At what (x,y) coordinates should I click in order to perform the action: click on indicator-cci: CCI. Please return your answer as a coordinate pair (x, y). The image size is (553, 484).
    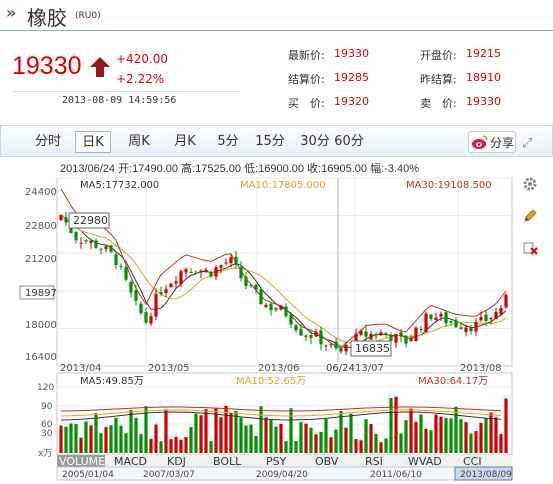
    Looking at the image, I should click on (472, 461).